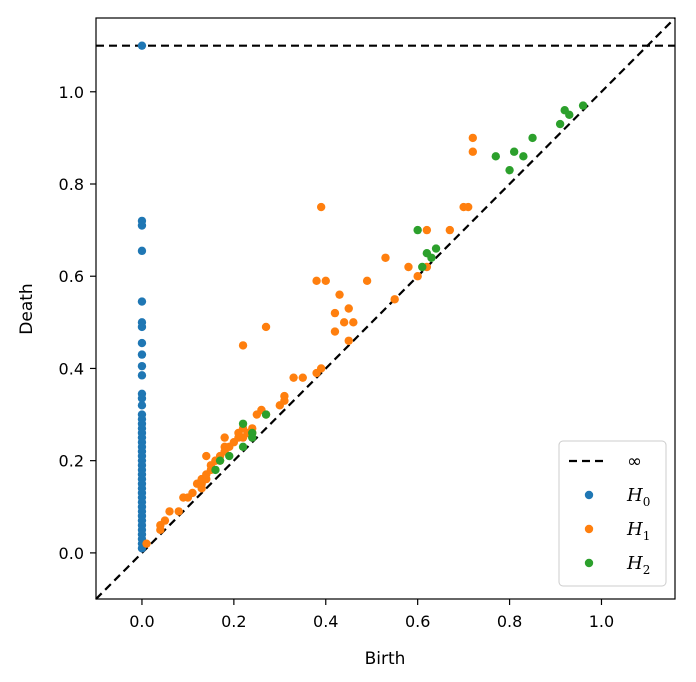  Describe the element at coordinates (647, 502) in the screenshot. I see `legend-subscript-0: 0` at that location.